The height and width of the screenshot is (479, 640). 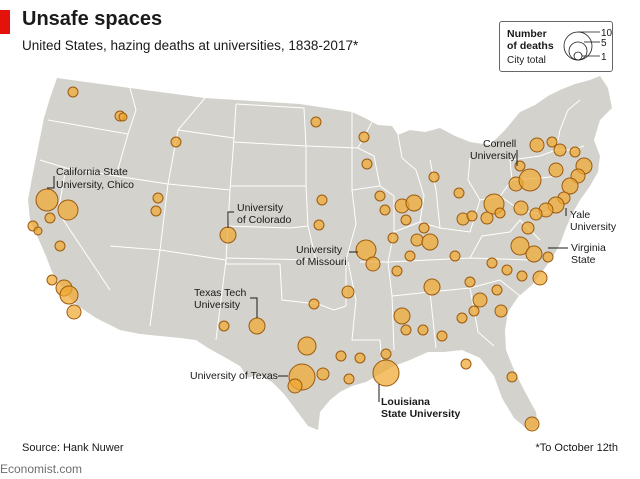 What do you see at coordinates (421, 414) in the screenshot?
I see `label-lsu-line2: State University` at bounding box center [421, 414].